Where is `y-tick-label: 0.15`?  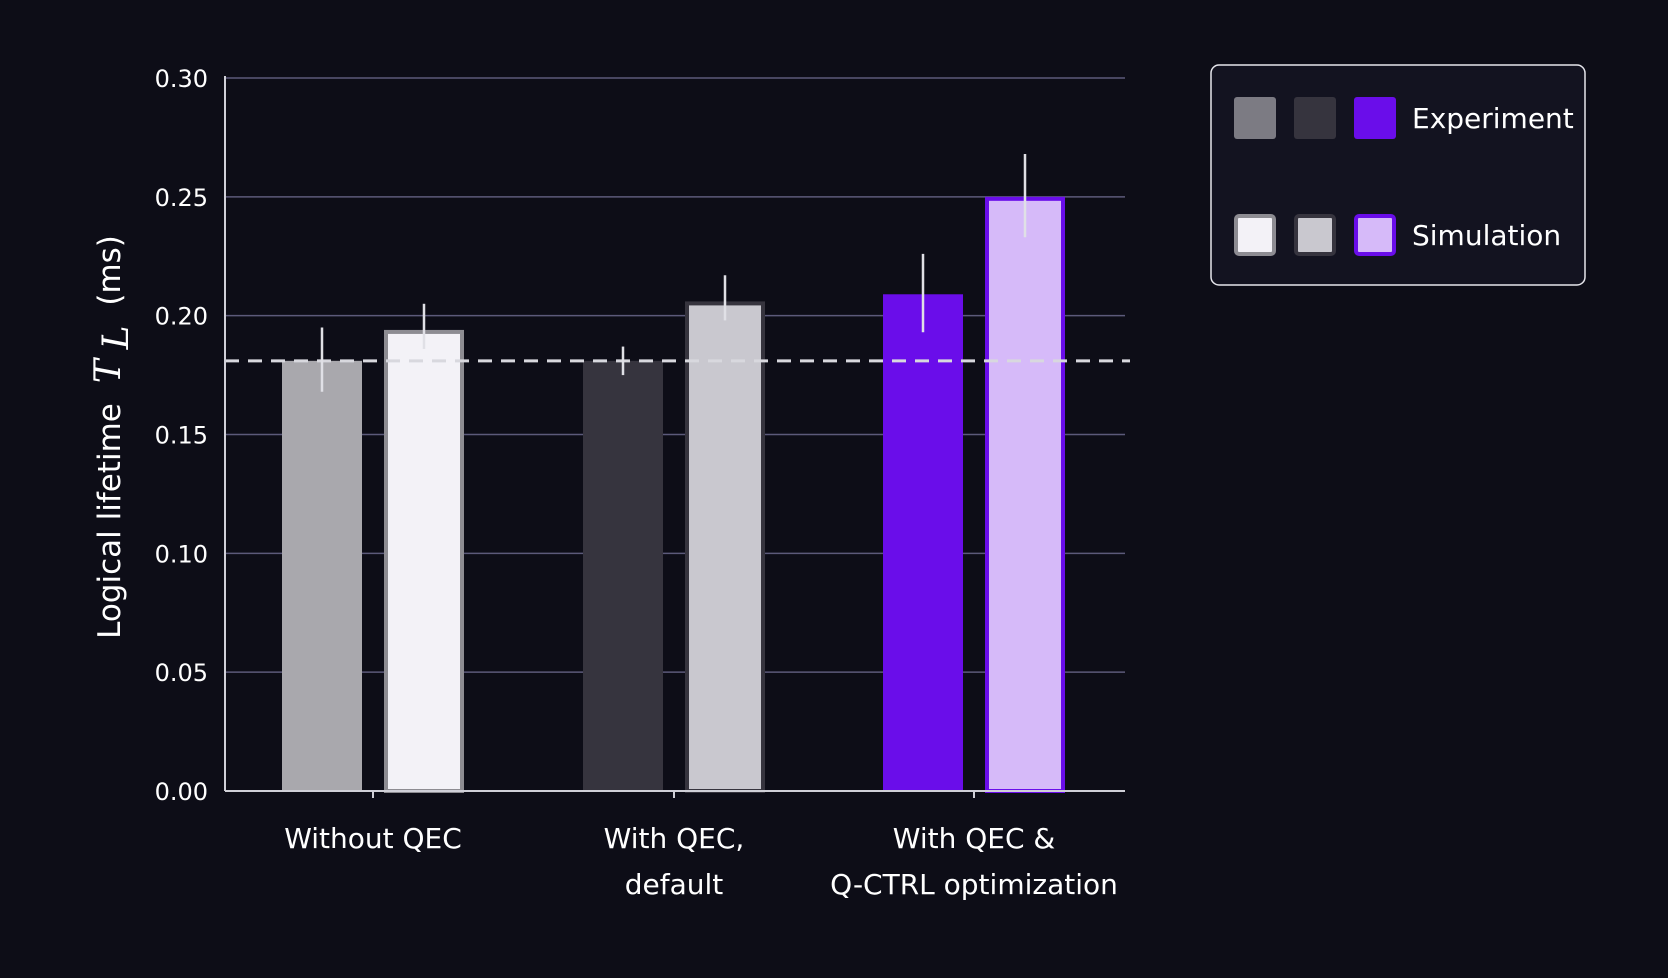 y-tick-label: 0.15 is located at coordinates (181, 436).